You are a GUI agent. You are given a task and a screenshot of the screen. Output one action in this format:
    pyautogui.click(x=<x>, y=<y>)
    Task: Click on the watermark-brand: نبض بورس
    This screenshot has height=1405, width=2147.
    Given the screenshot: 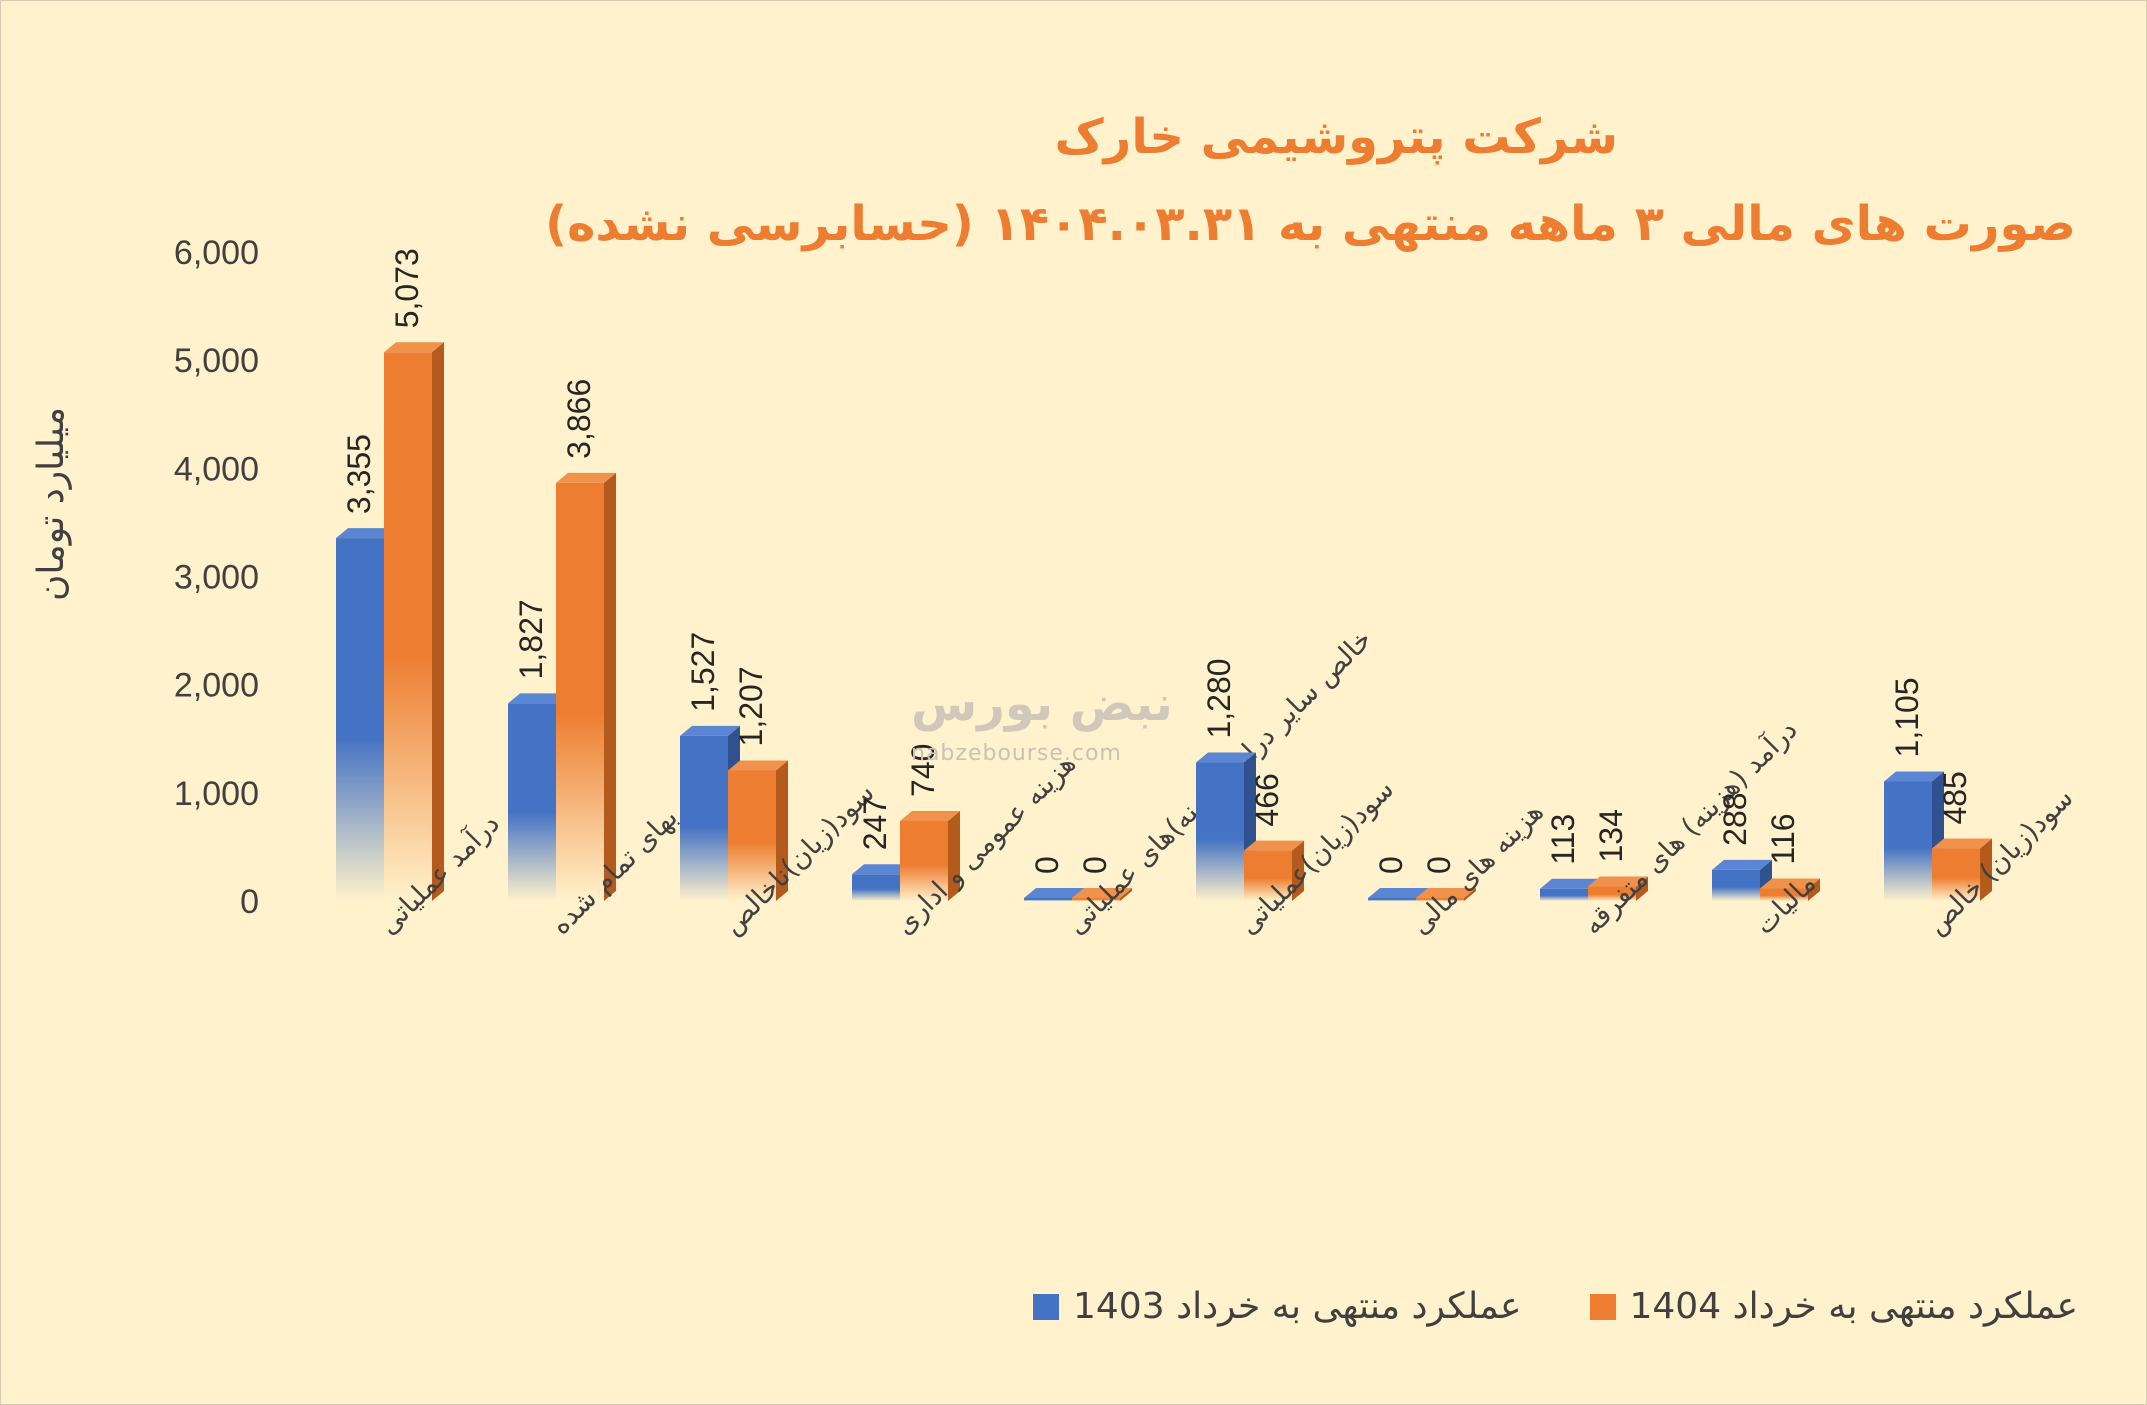 What is the action you would take?
    pyautogui.click(x=1042, y=704)
    